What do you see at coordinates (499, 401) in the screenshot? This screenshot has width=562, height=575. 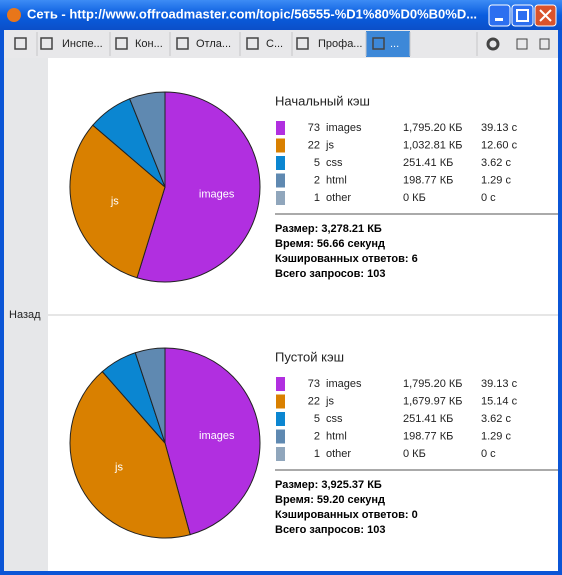 I see `time: 15.14 с` at bounding box center [499, 401].